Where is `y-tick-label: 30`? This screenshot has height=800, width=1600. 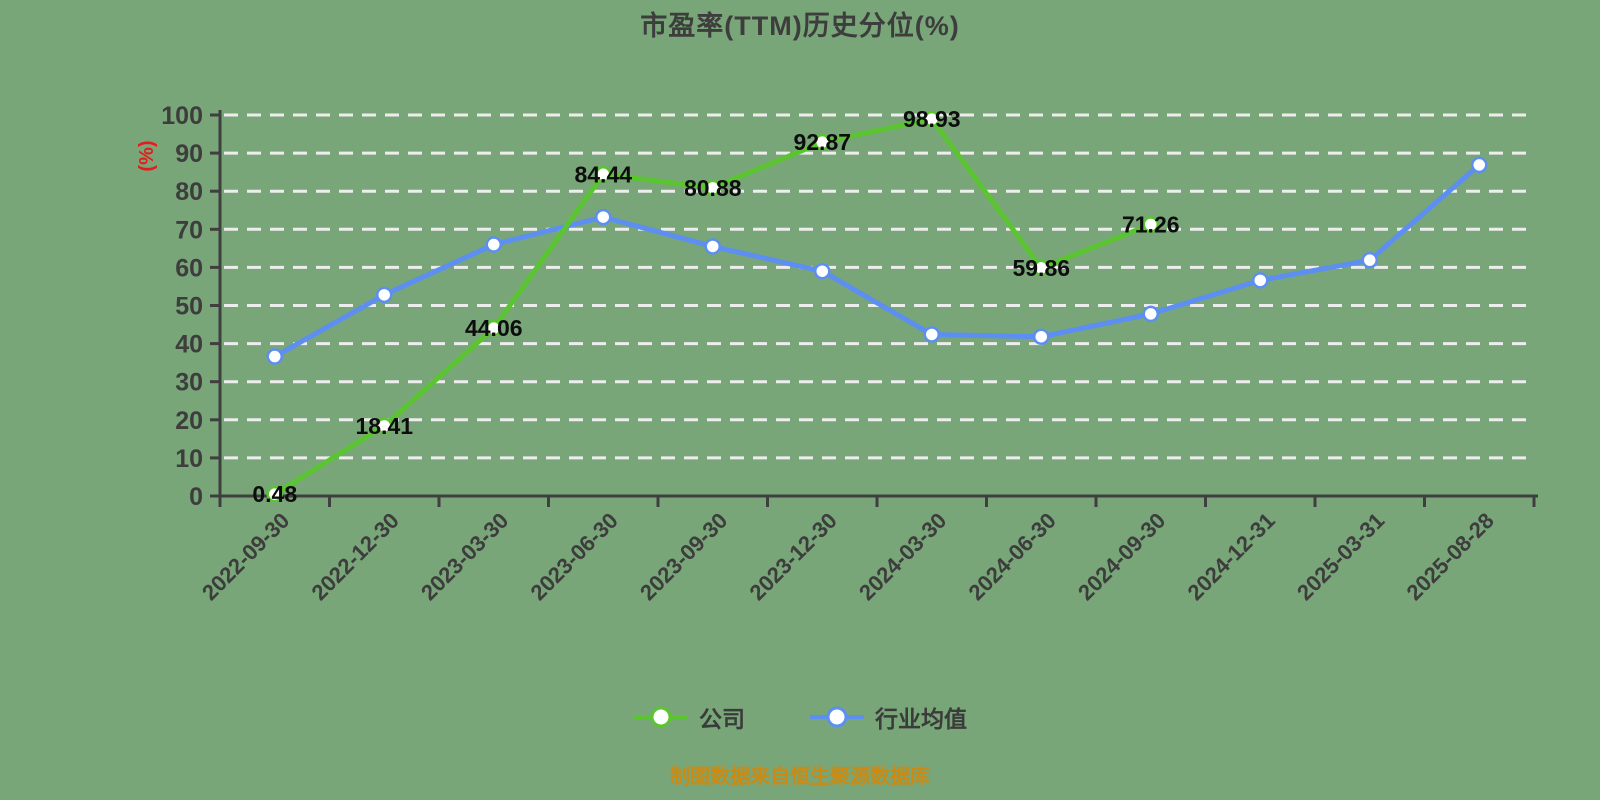 y-tick-label: 30 is located at coordinates (189, 383).